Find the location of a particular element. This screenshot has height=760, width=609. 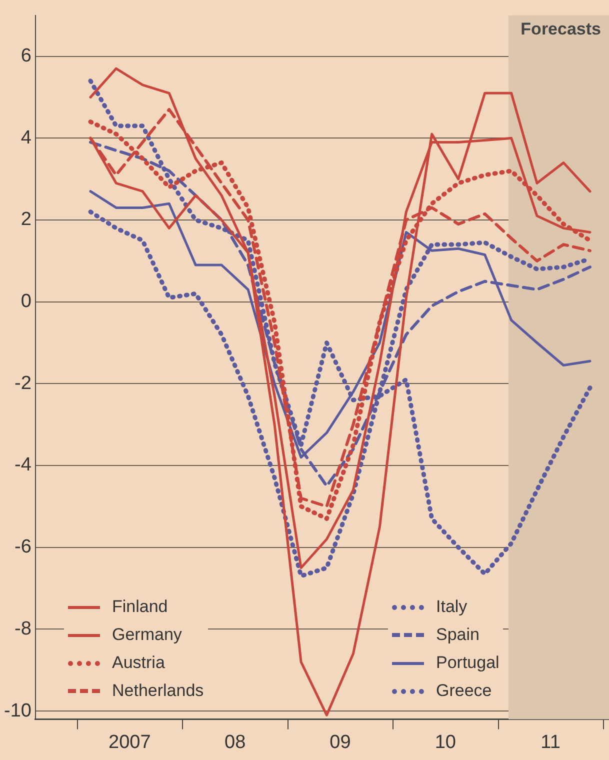

y-tick-label: -8 is located at coordinates (23, 629).